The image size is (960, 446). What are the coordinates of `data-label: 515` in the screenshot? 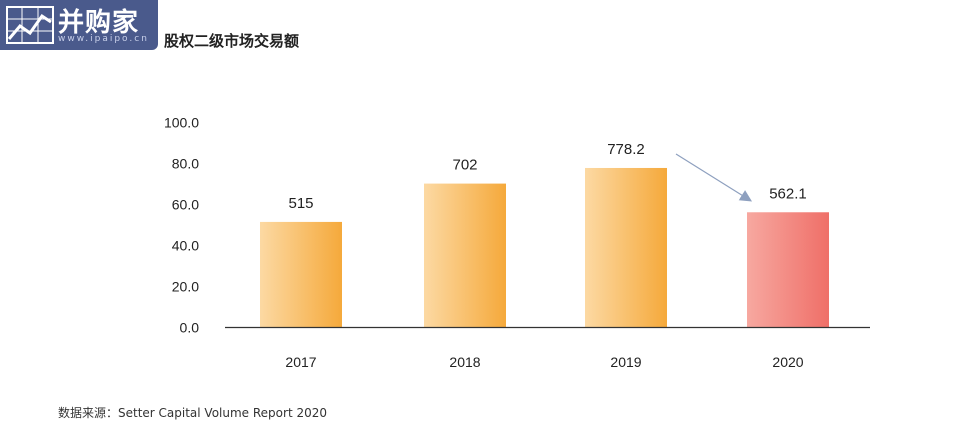 It's located at (300, 203).